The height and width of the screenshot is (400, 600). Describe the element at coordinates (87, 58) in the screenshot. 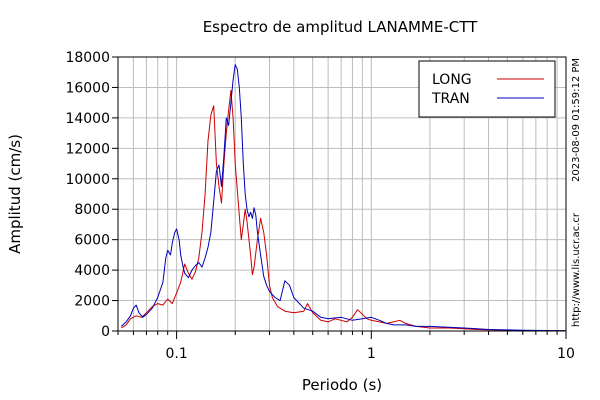

I see `y-tick-label: 18000` at that location.